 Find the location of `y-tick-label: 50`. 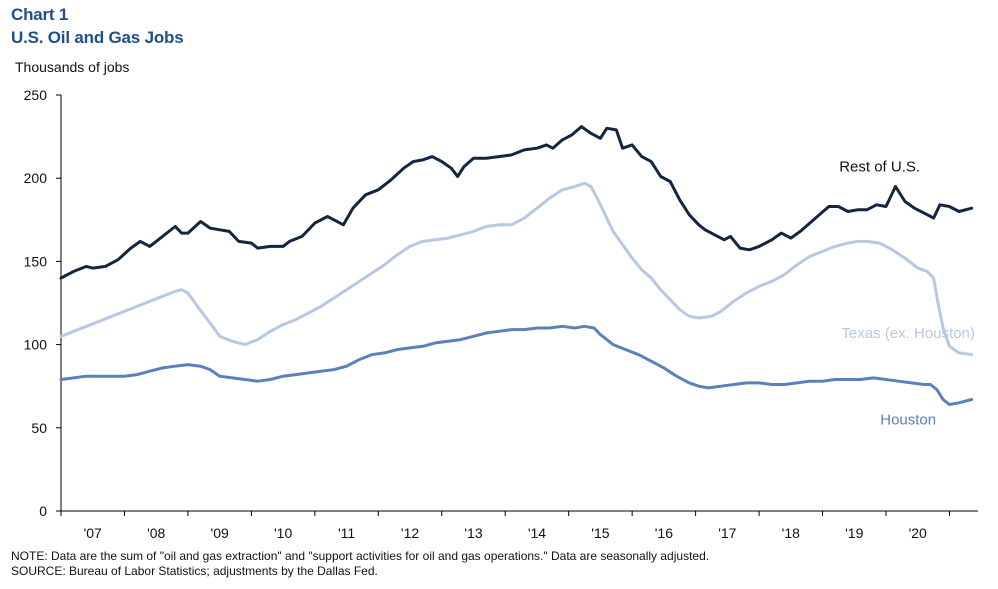

y-tick-label: 50 is located at coordinates (39, 428).